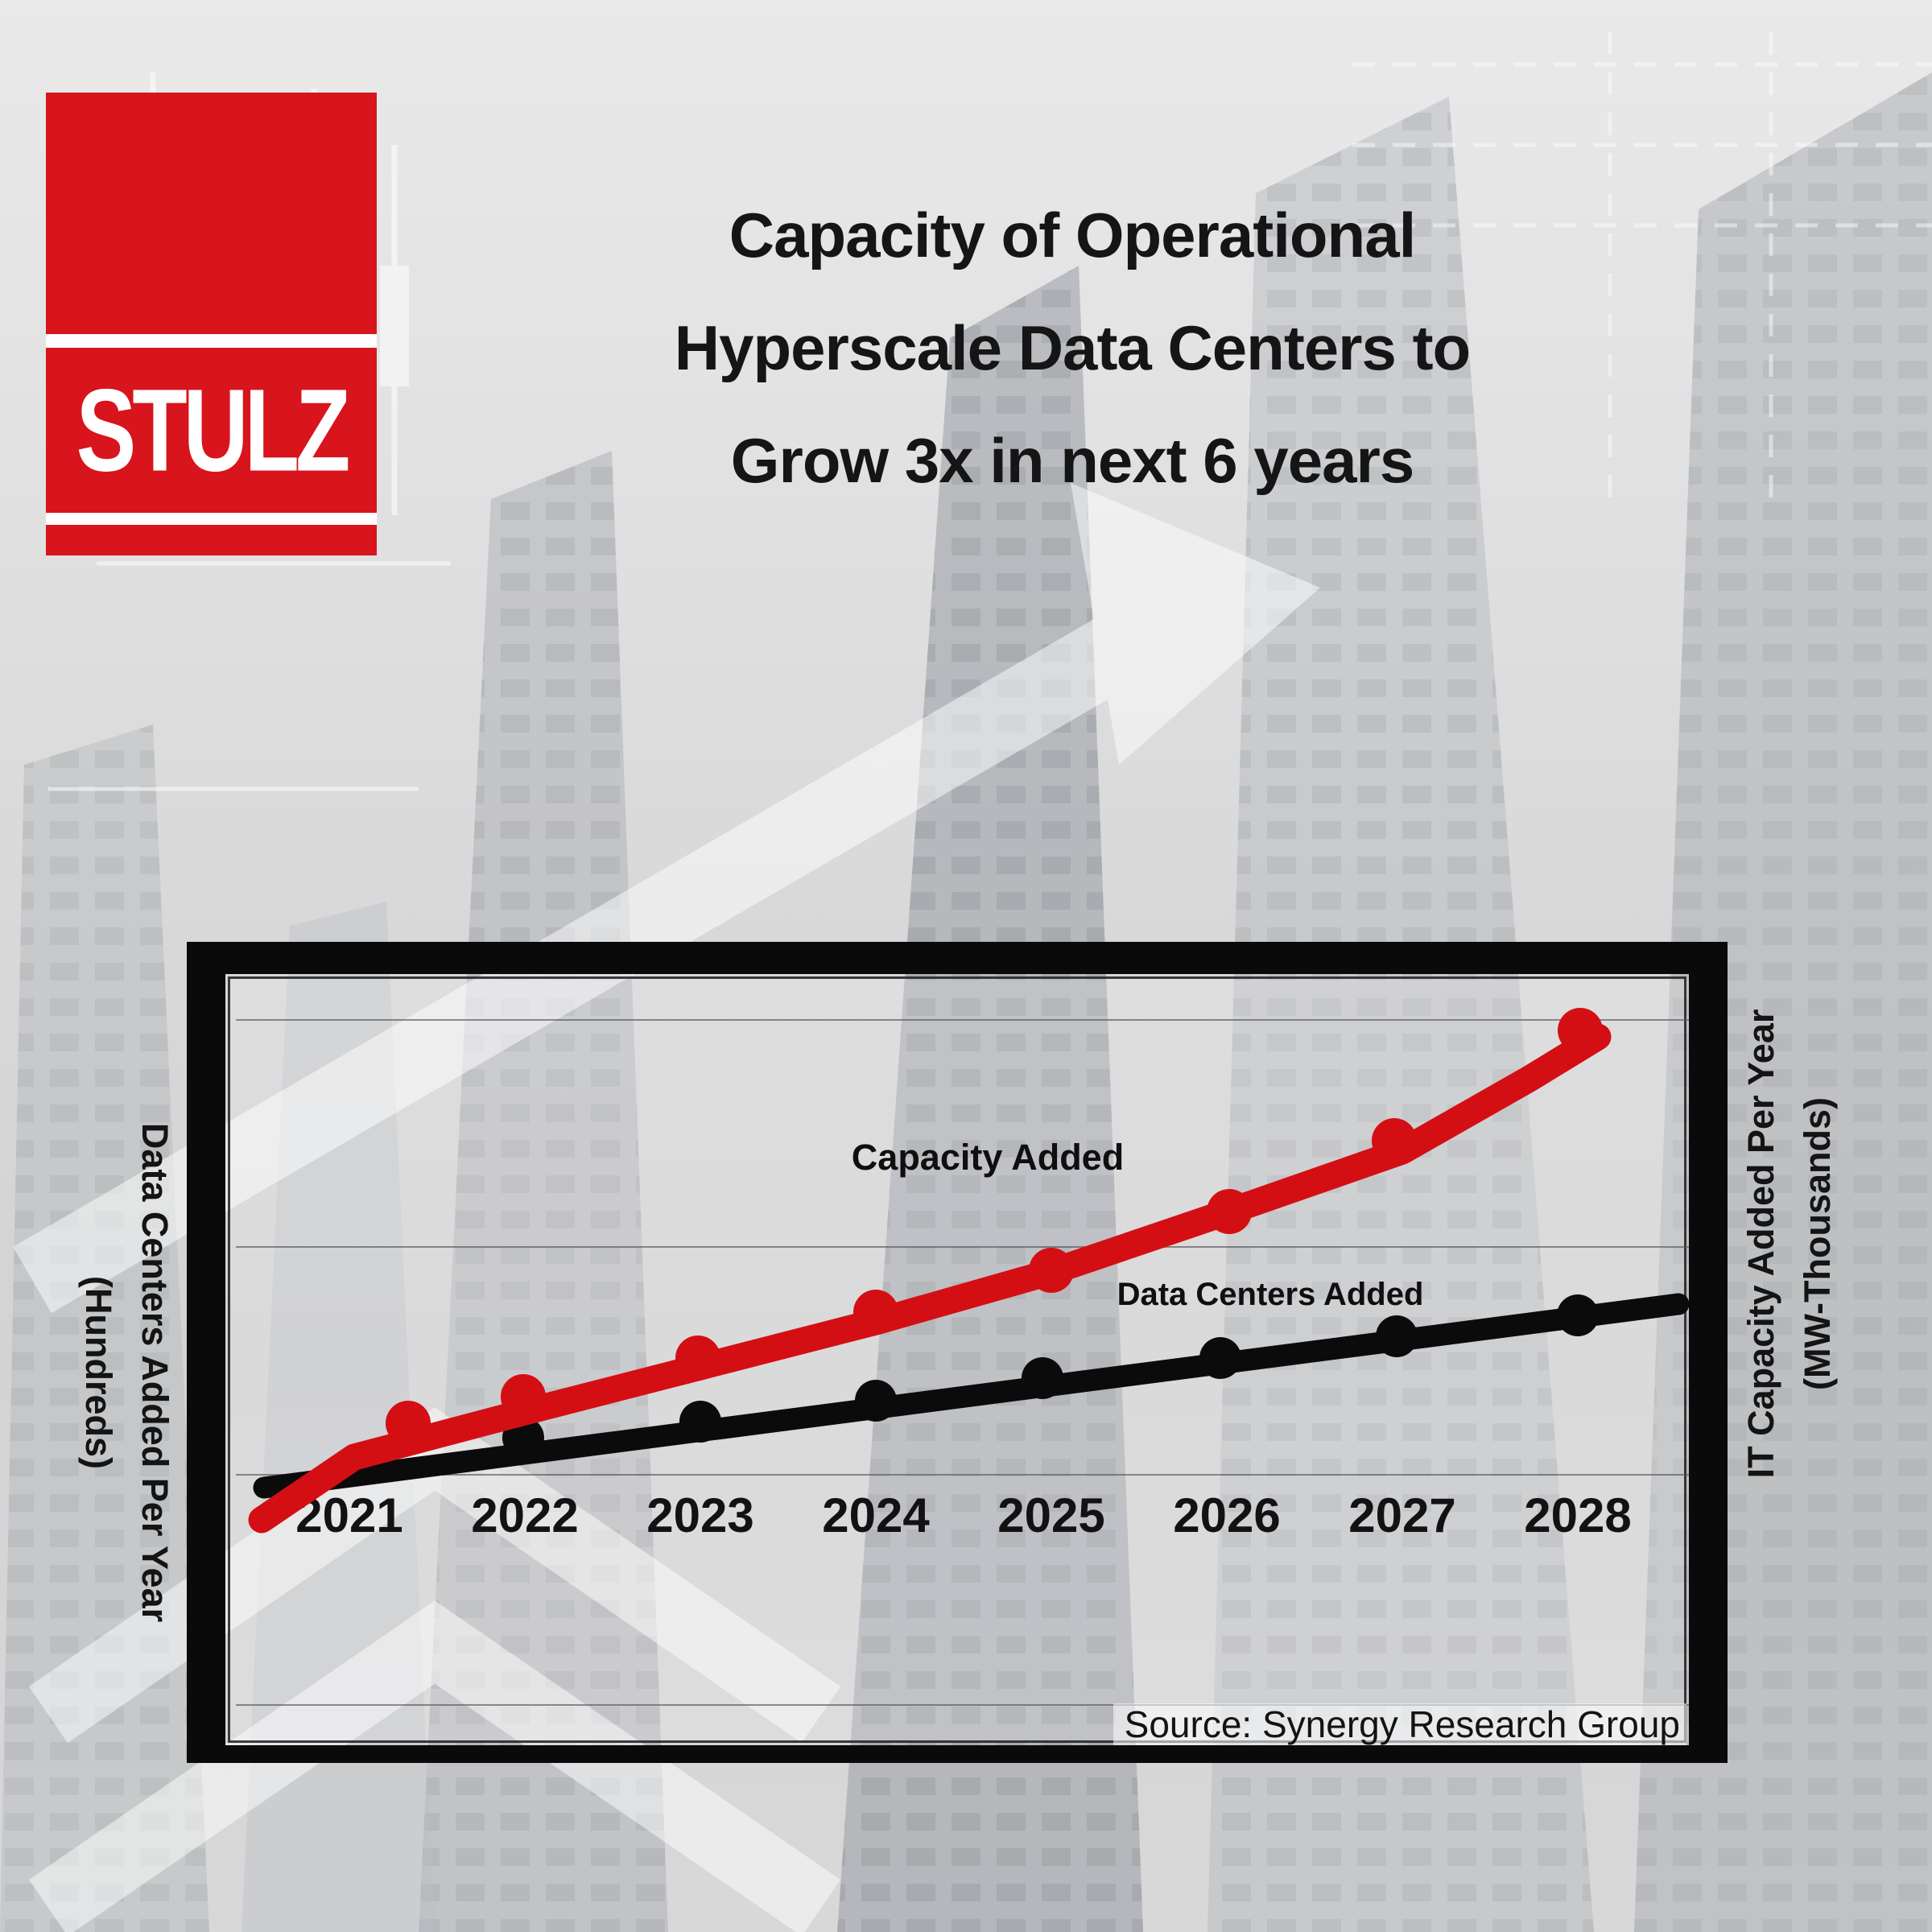 This screenshot has height=1932, width=1932. What do you see at coordinates (1578, 1515) in the screenshot?
I see `x-axis-label-2028: 2028` at bounding box center [1578, 1515].